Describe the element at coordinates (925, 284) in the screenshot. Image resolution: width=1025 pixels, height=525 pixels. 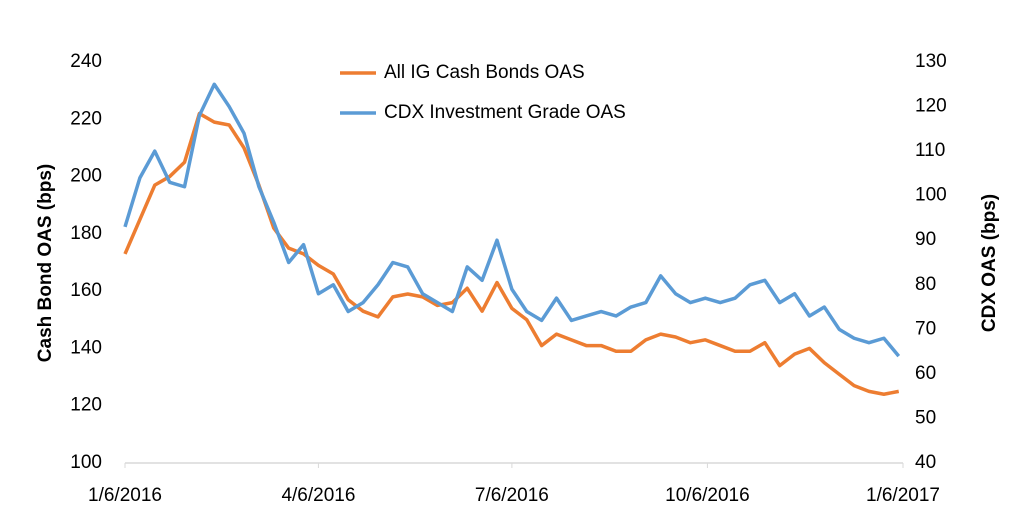
I see `y2-tick-label: 80` at that location.